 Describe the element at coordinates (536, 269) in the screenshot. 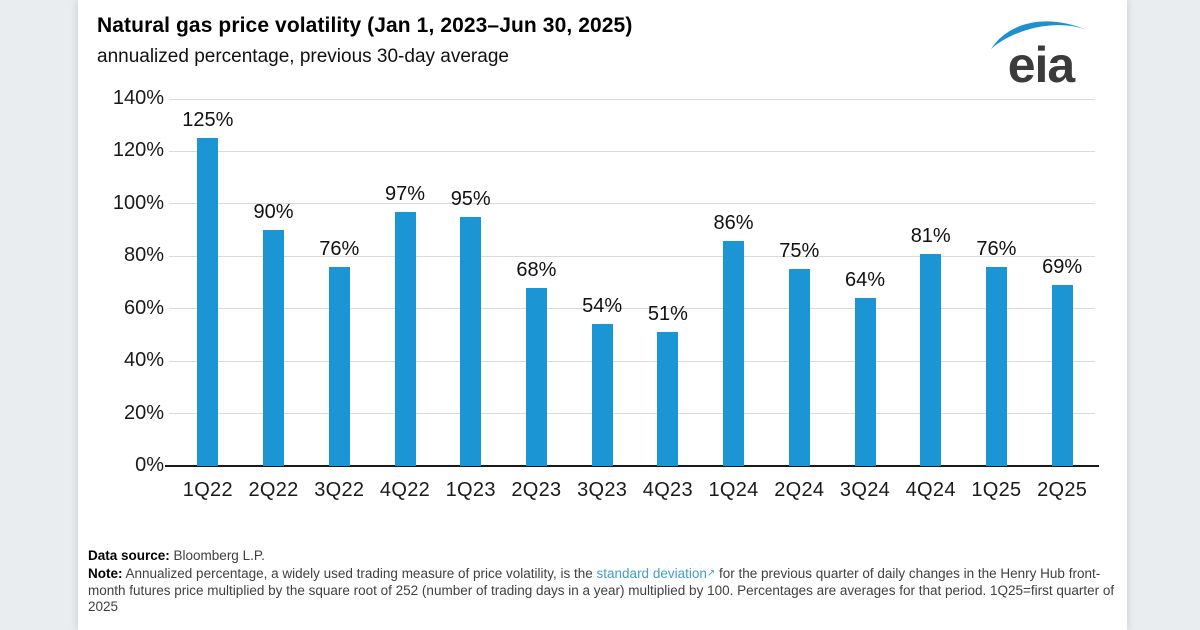

I see `bar-value-label: 68%` at that location.